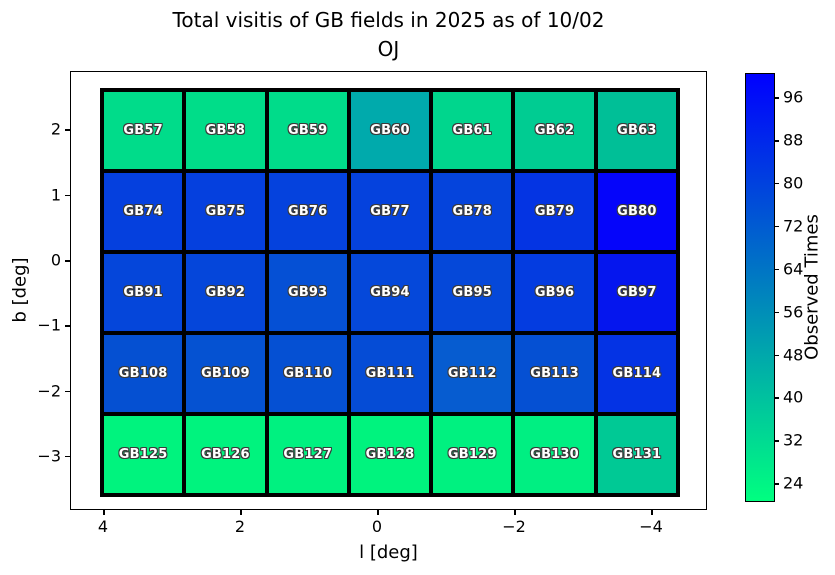 The image size is (835, 575). What do you see at coordinates (793, 312) in the screenshot?
I see `colorbar-tick-label: 56` at bounding box center [793, 312].